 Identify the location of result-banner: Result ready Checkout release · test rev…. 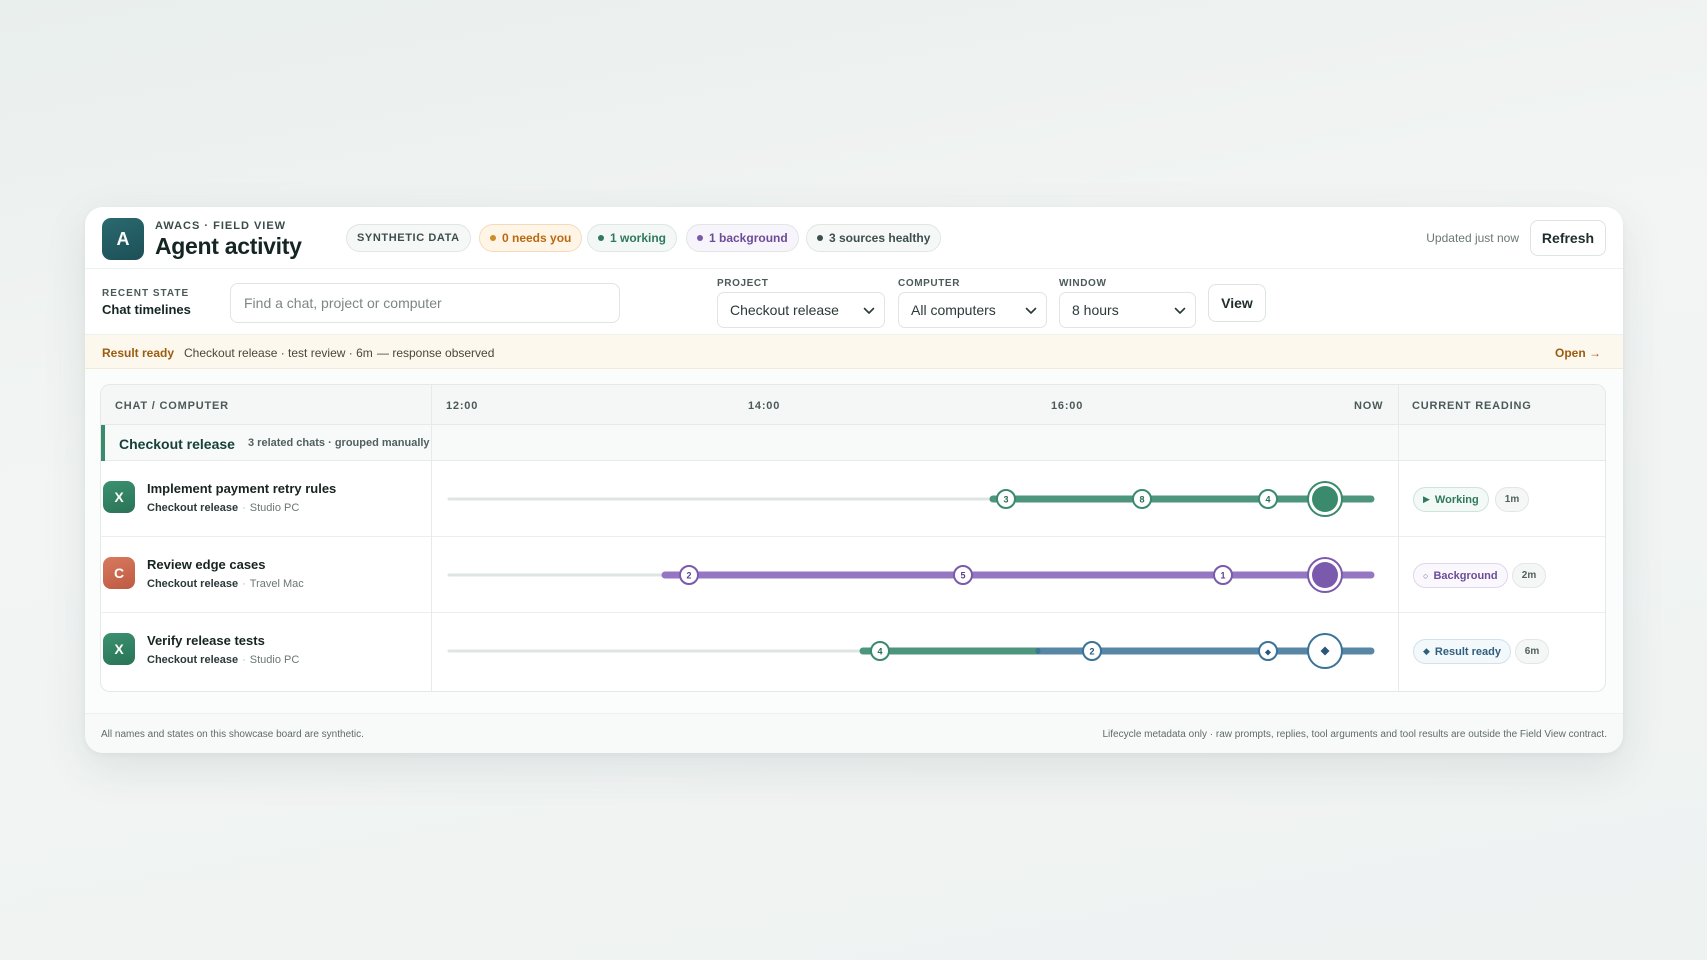
(854, 352).